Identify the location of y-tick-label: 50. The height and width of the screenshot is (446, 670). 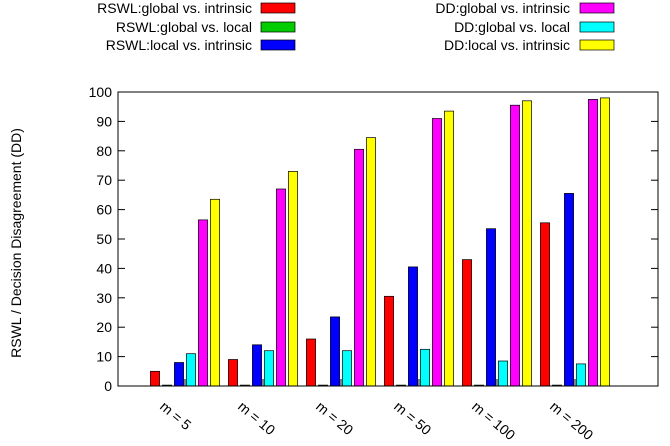
(104, 239).